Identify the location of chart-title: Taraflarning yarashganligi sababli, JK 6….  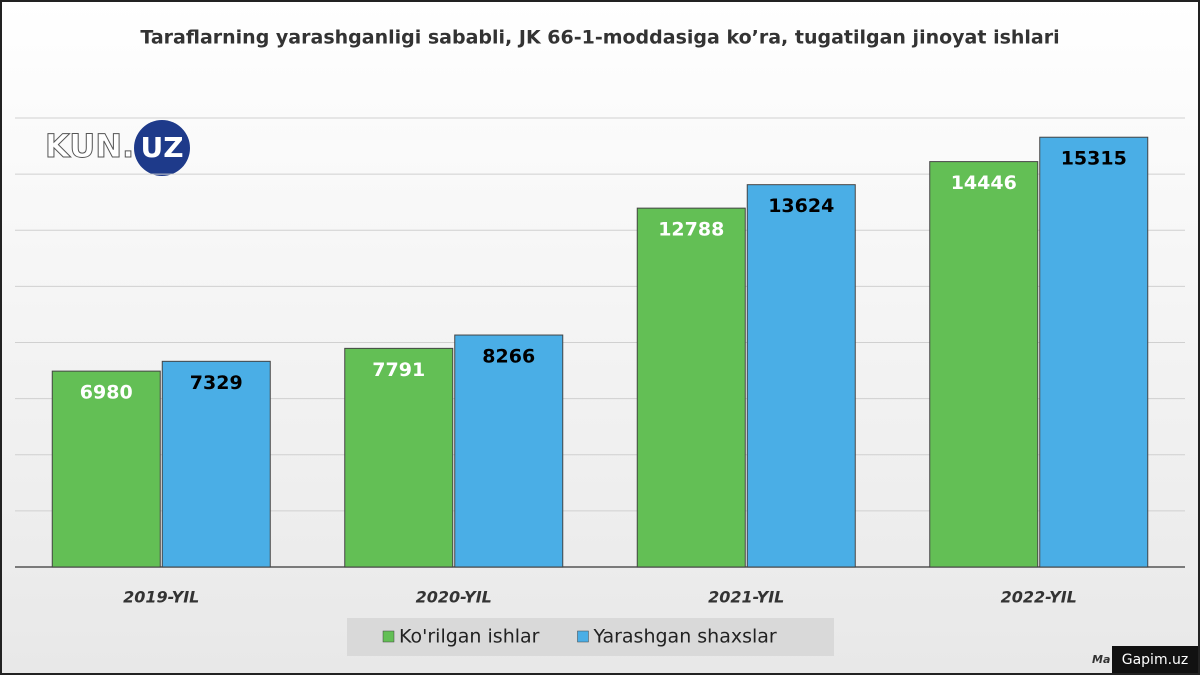
(599, 38).